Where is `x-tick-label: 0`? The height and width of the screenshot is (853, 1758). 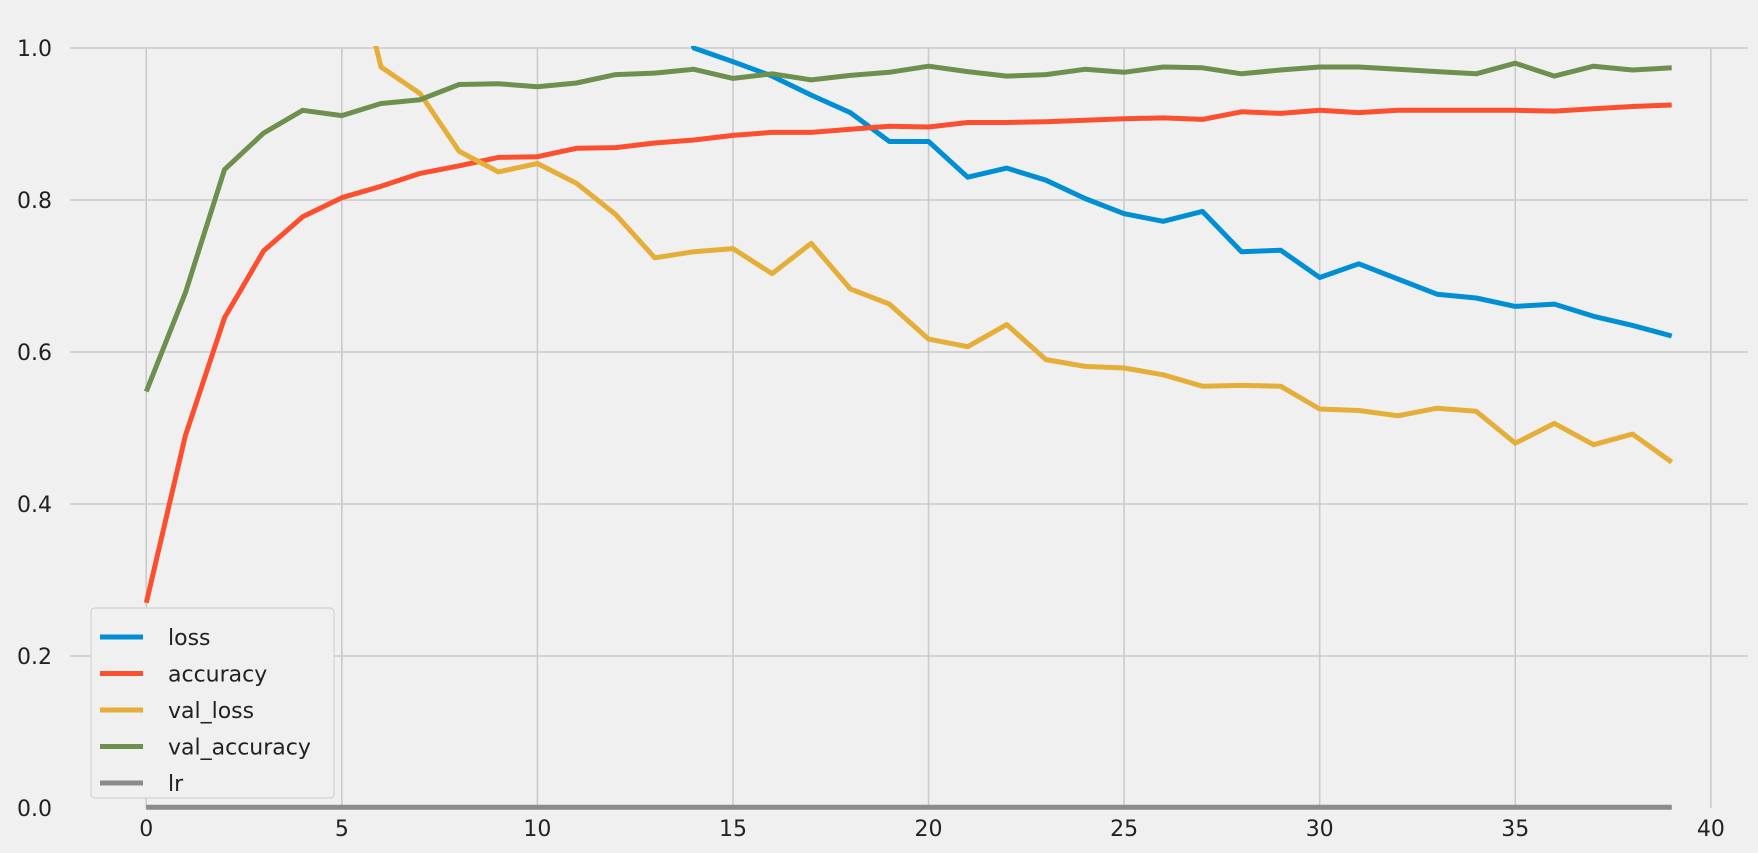
x-tick-label: 0 is located at coordinates (146, 829).